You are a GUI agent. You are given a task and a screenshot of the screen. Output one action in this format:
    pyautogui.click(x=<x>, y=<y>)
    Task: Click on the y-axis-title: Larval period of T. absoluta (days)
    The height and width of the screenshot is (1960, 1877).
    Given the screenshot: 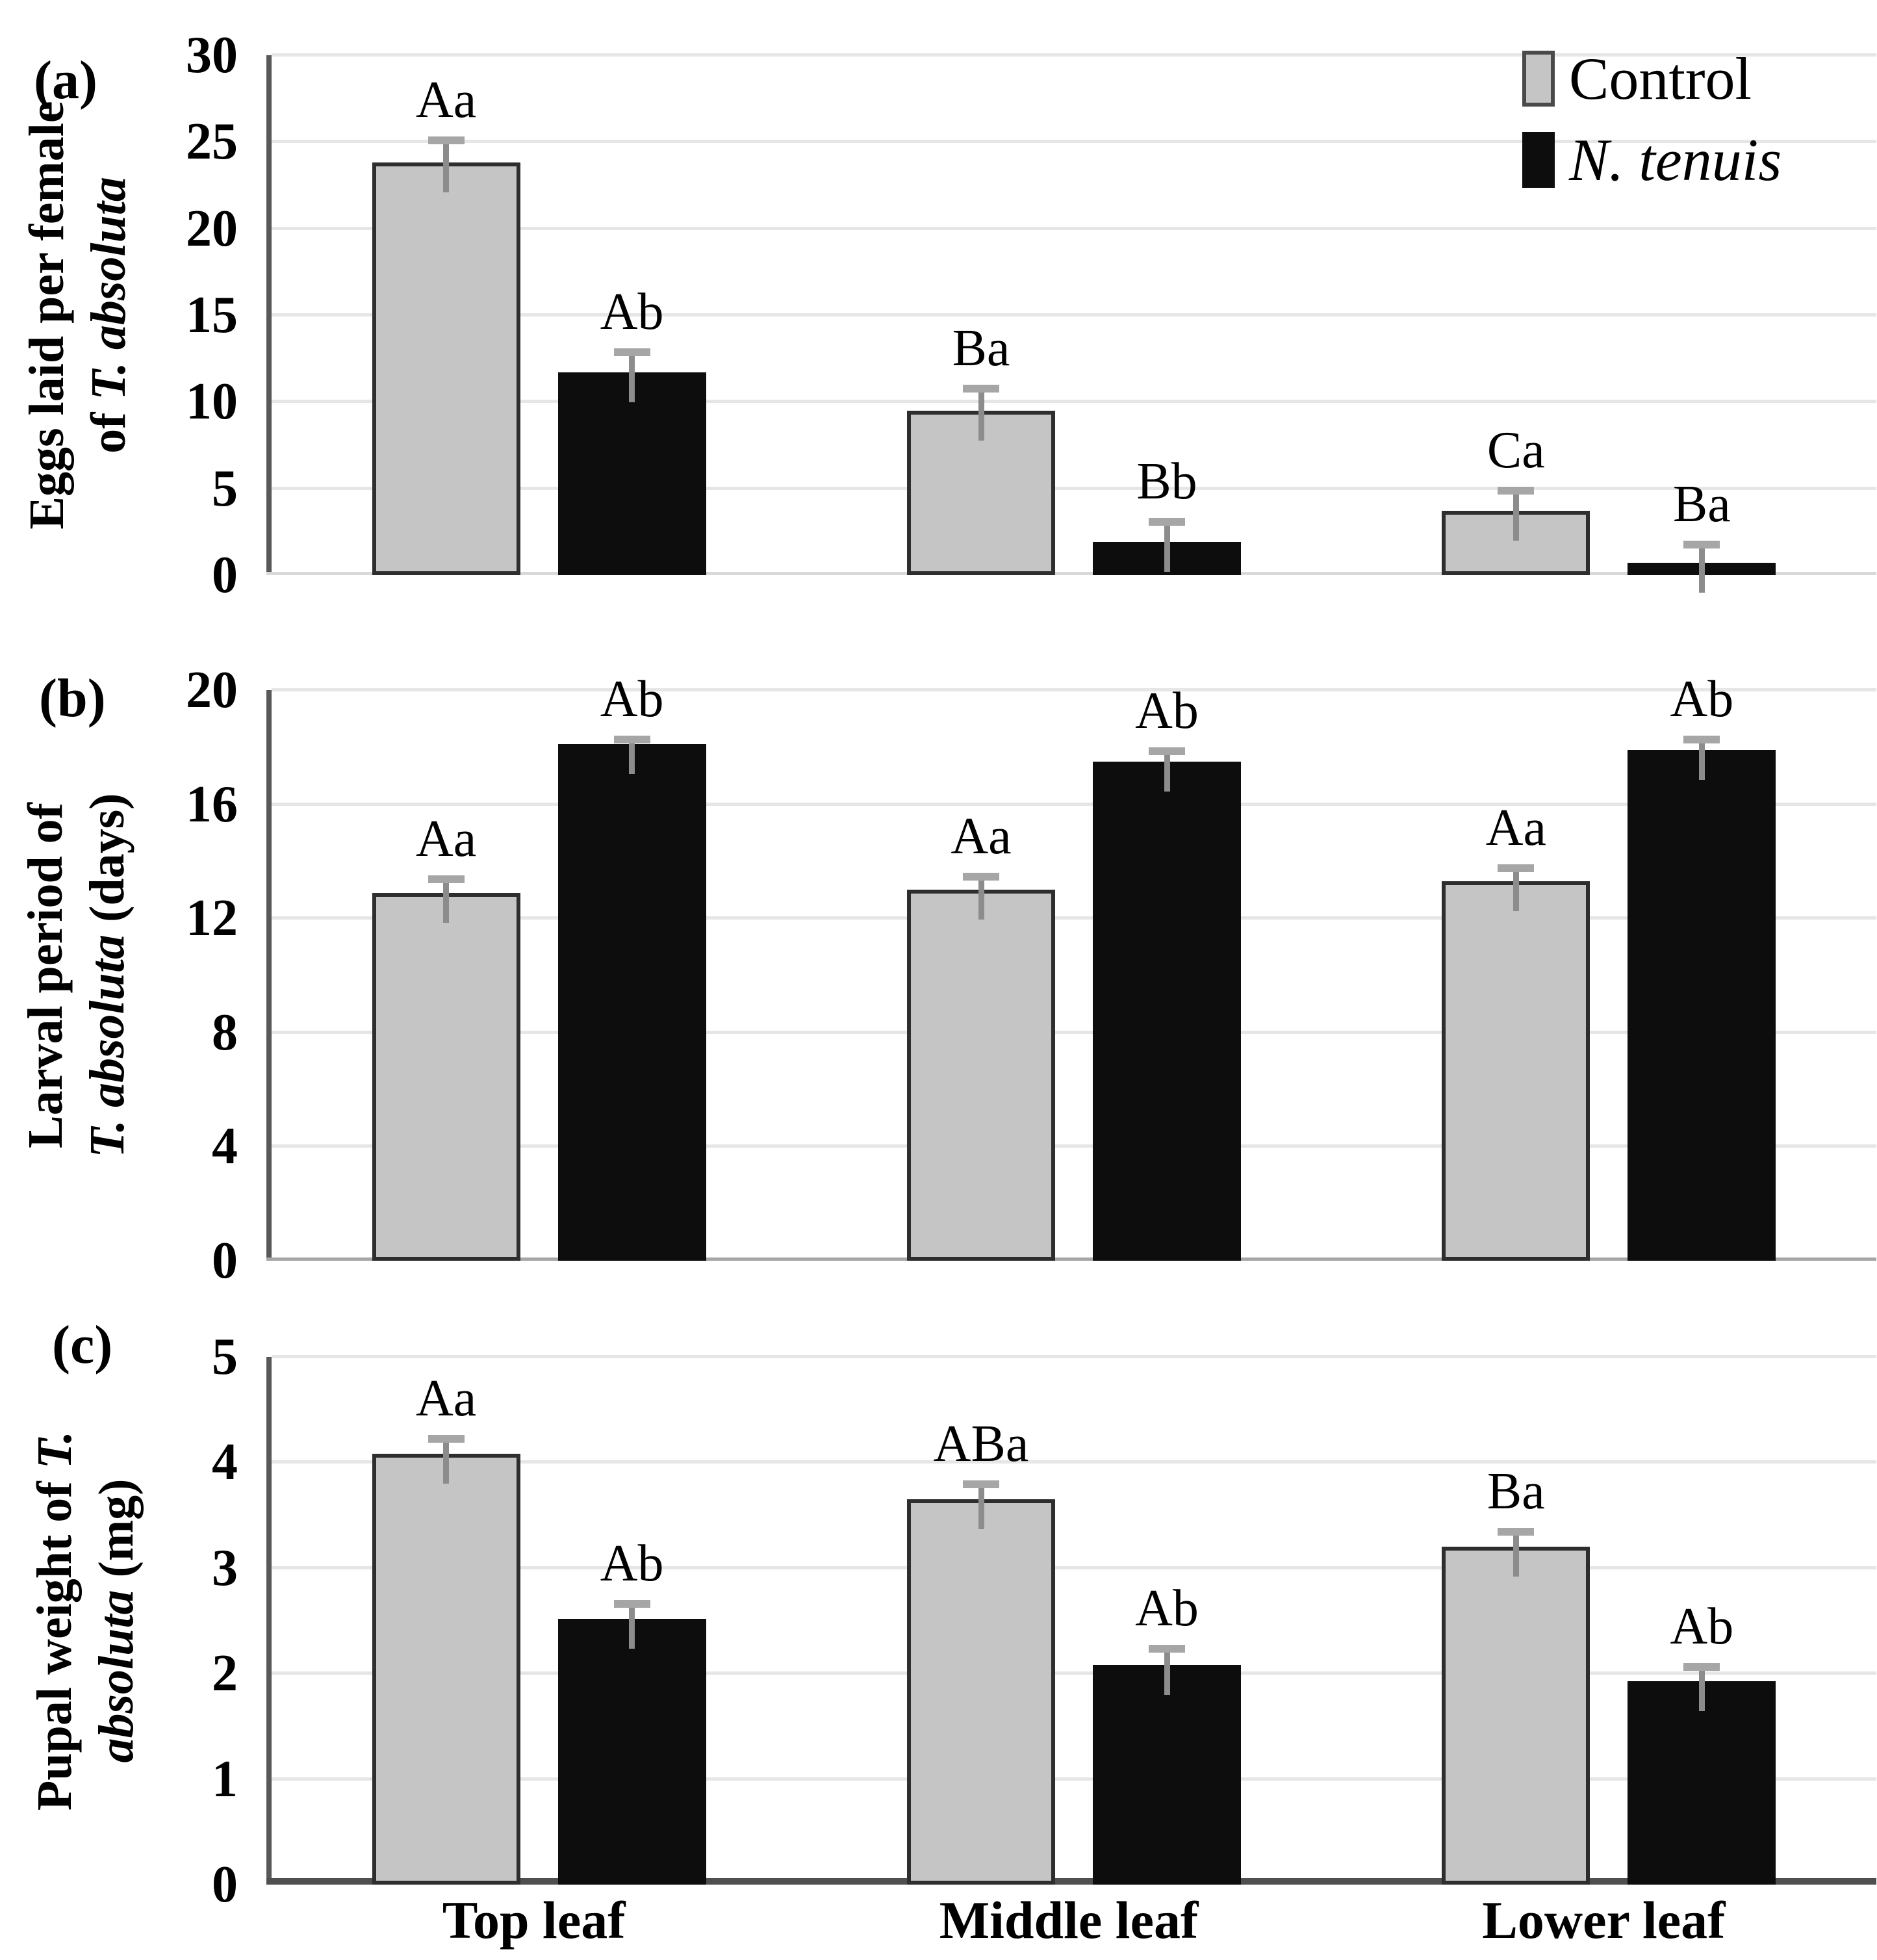 What is the action you would take?
    pyautogui.click(x=76, y=975)
    